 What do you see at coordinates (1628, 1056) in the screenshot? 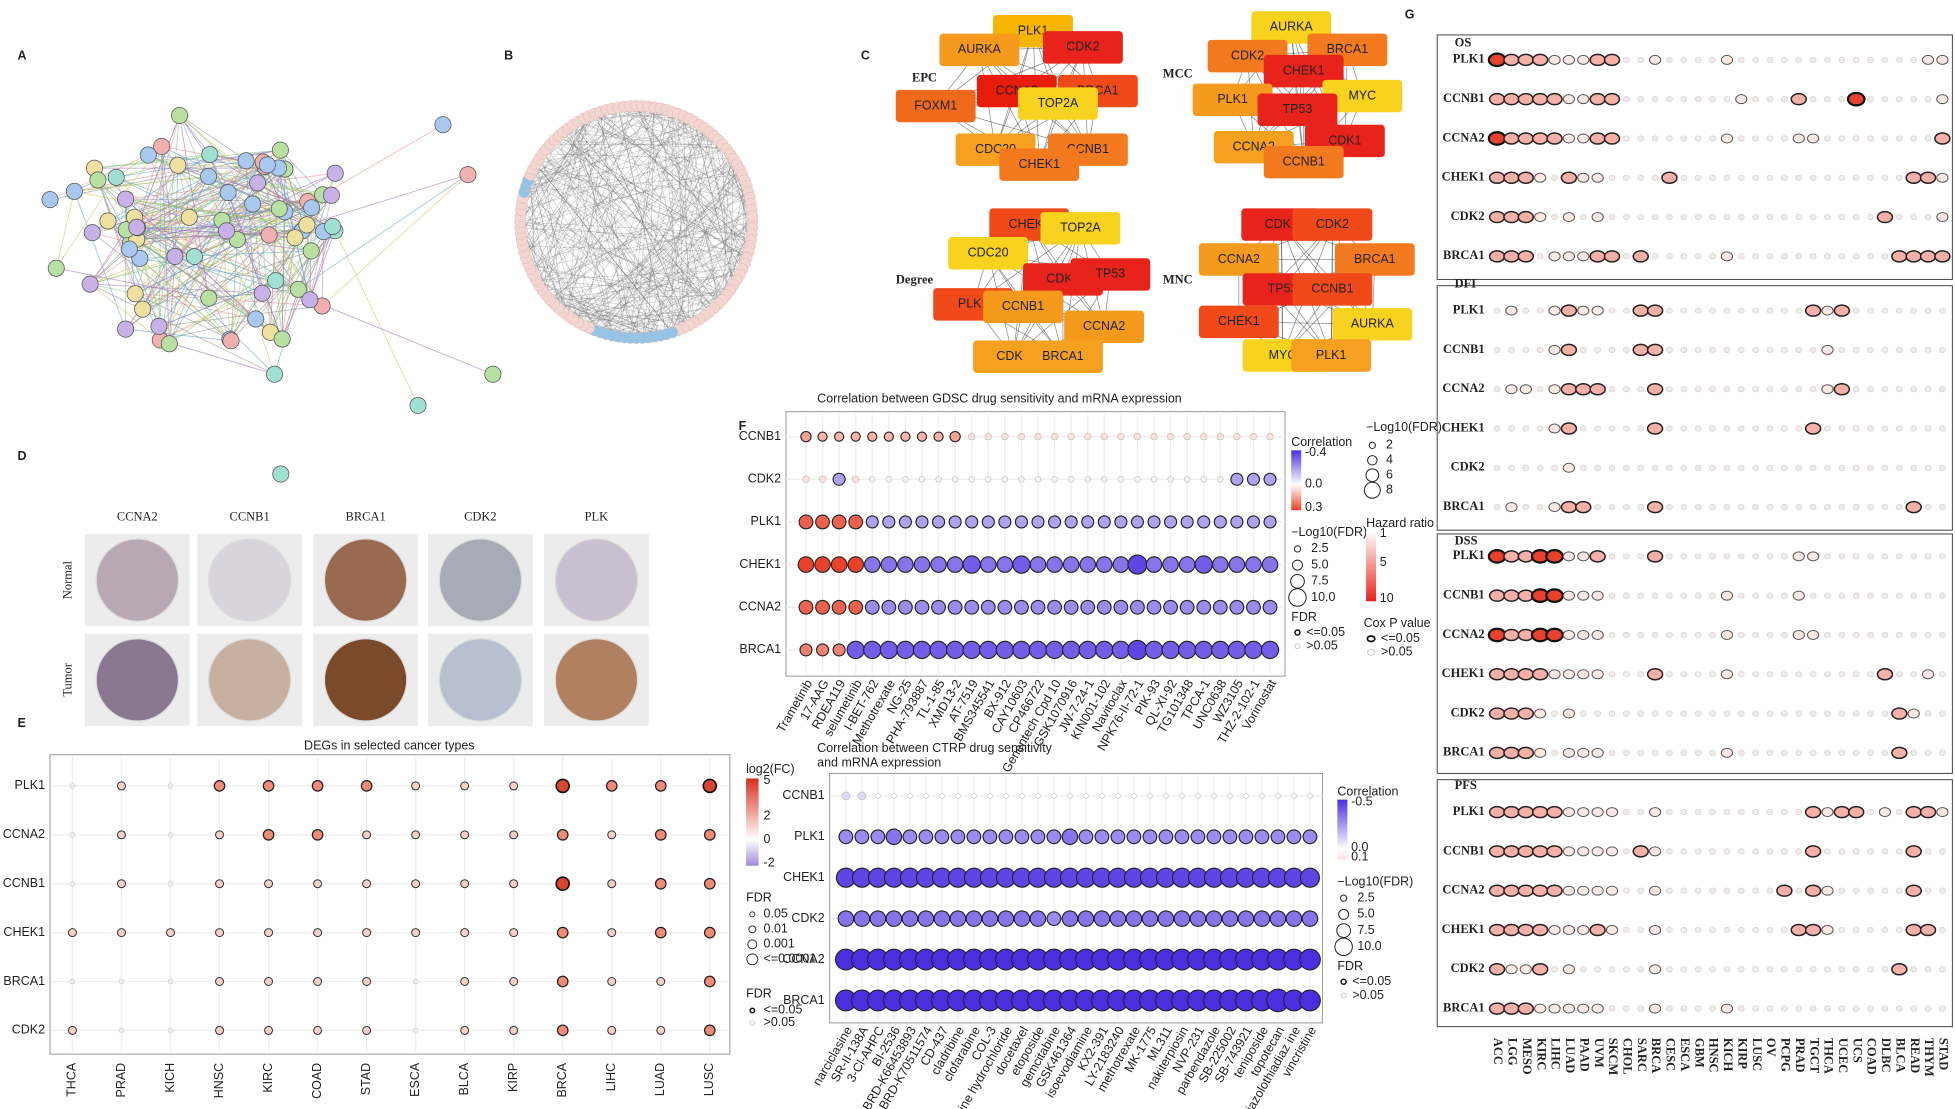
I see `x-label: CHOL` at bounding box center [1628, 1056].